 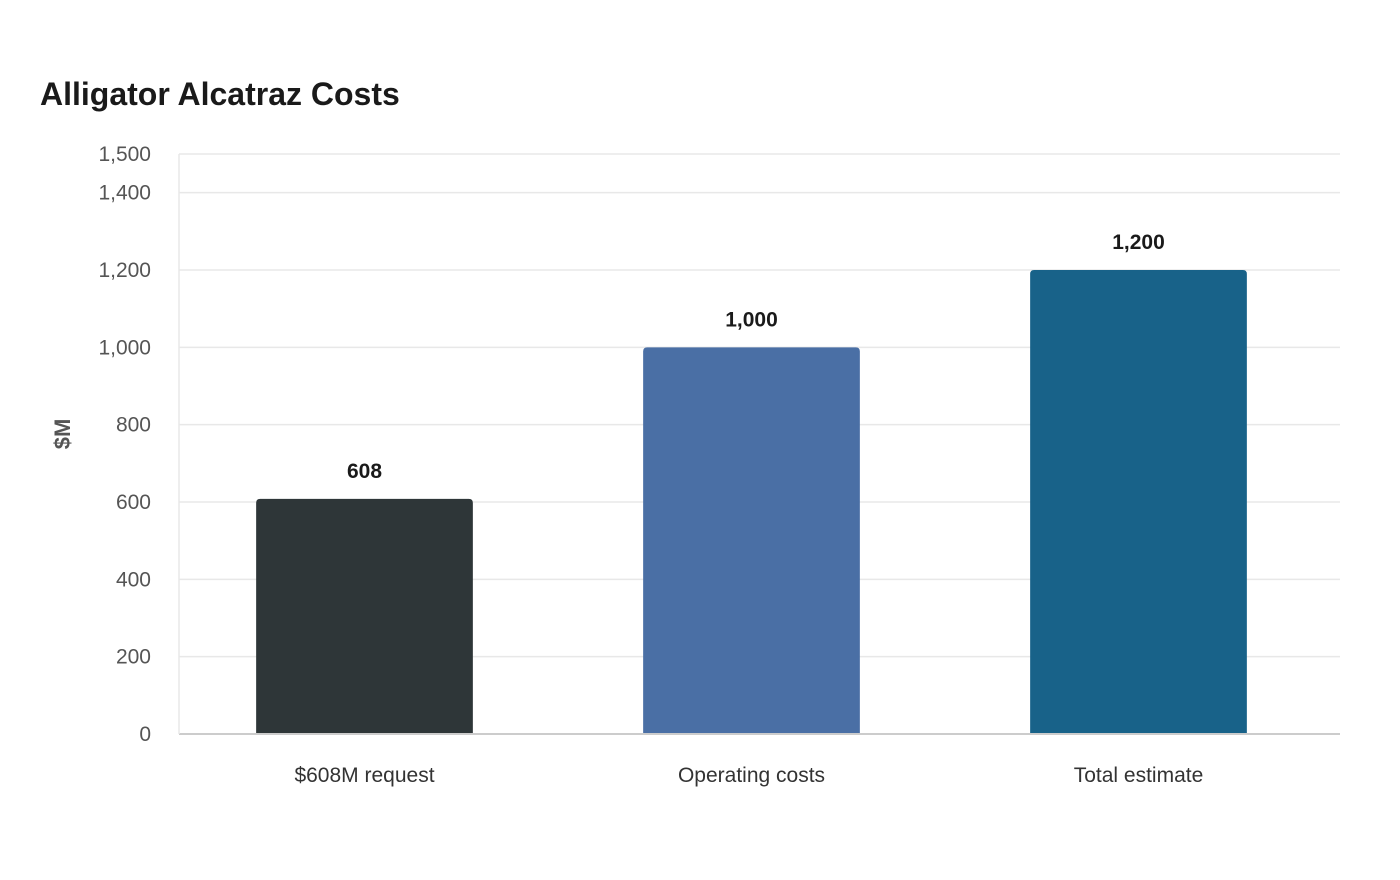 What do you see at coordinates (1139, 775) in the screenshot?
I see `x-category-label: Total estimate` at bounding box center [1139, 775].